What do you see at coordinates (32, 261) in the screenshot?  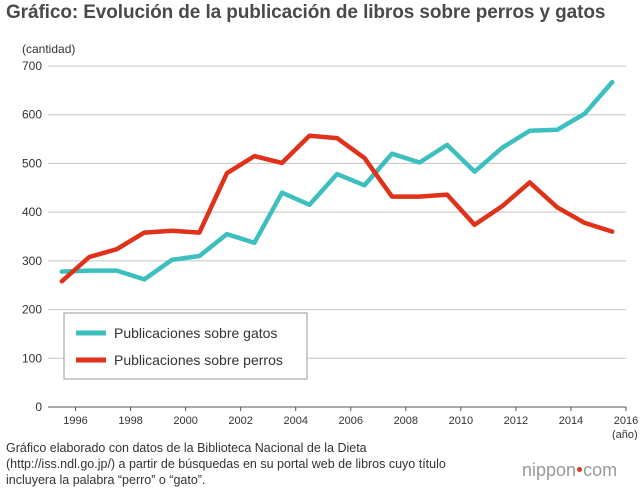 I see `y-tick-label: 300` at bounding box center [32, 261].